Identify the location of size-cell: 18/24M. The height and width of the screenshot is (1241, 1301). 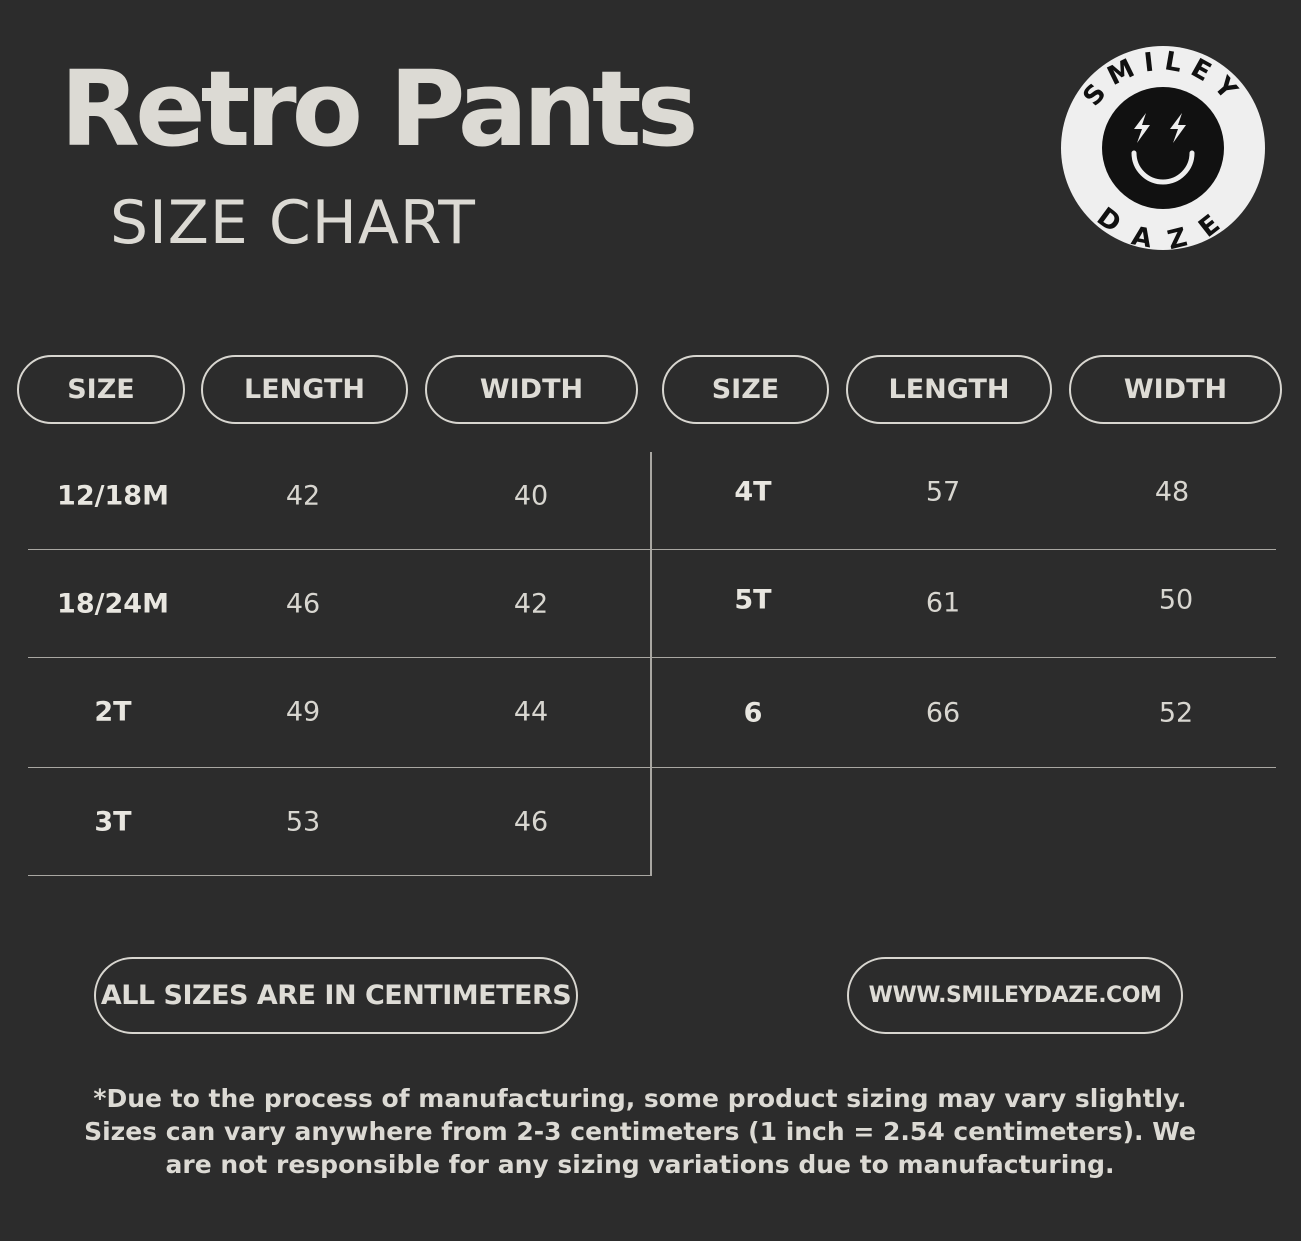
(113, 604).